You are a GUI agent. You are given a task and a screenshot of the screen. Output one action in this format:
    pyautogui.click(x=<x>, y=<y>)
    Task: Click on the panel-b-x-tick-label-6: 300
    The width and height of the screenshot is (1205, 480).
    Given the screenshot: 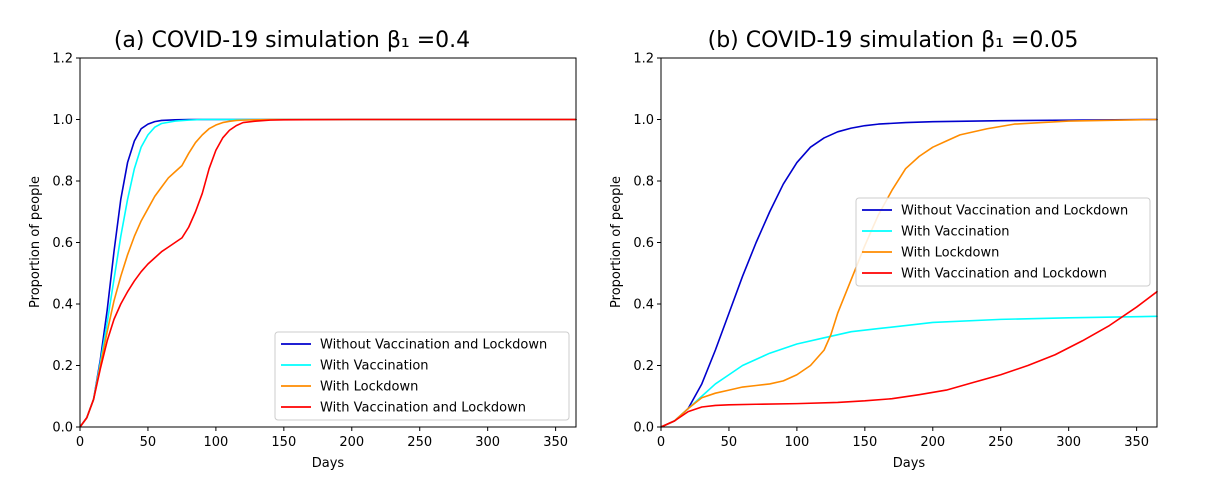 What is the action you would take?
    pyautogui.click(x=1068, y=442)
    